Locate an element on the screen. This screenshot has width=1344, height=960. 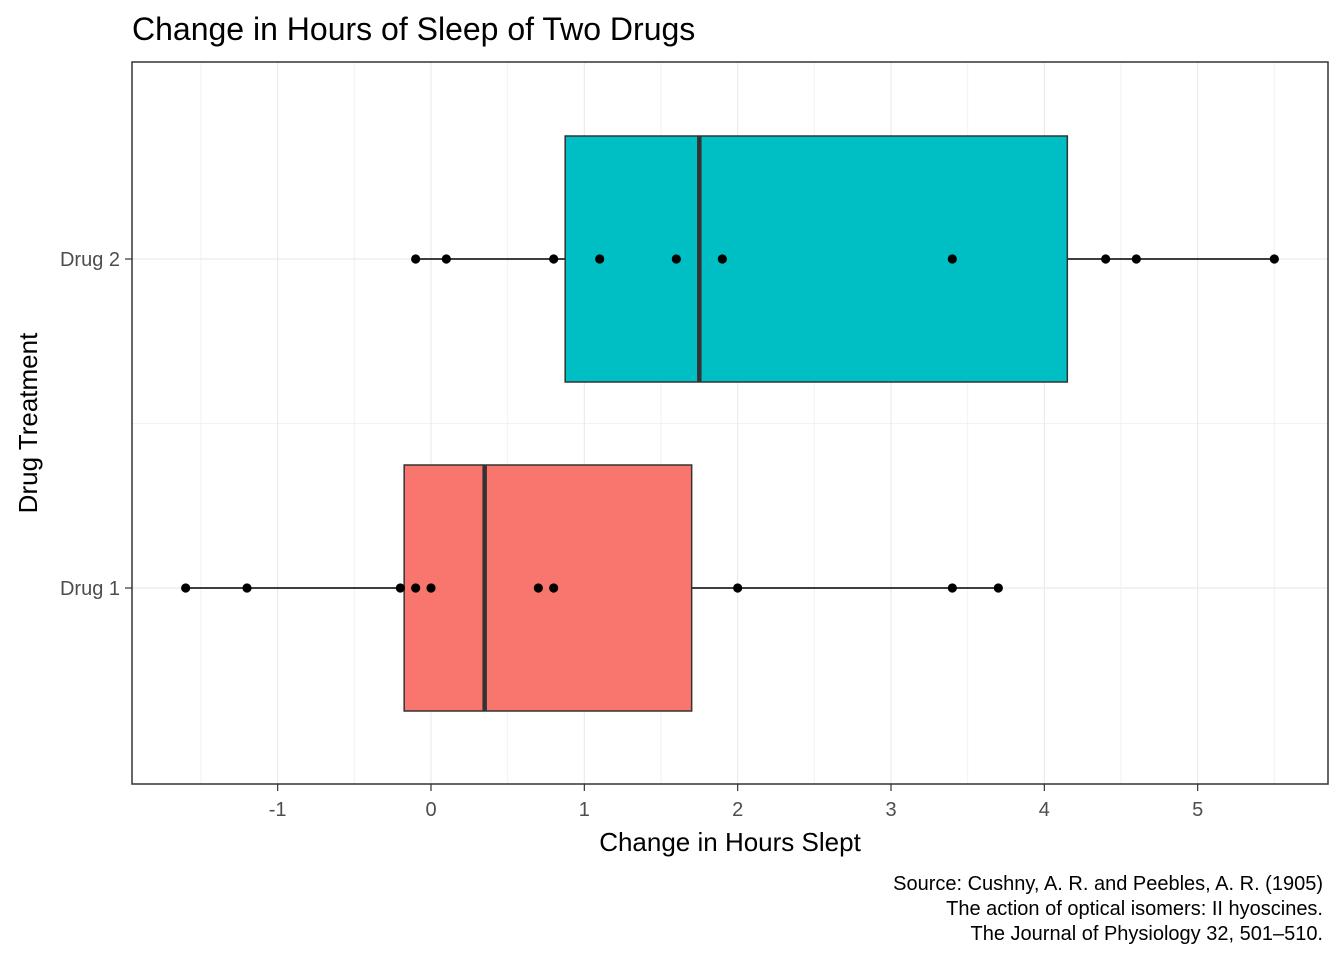
x-axis: -1 0 1 2 3 4 5 is located at coordinates (736, 802).